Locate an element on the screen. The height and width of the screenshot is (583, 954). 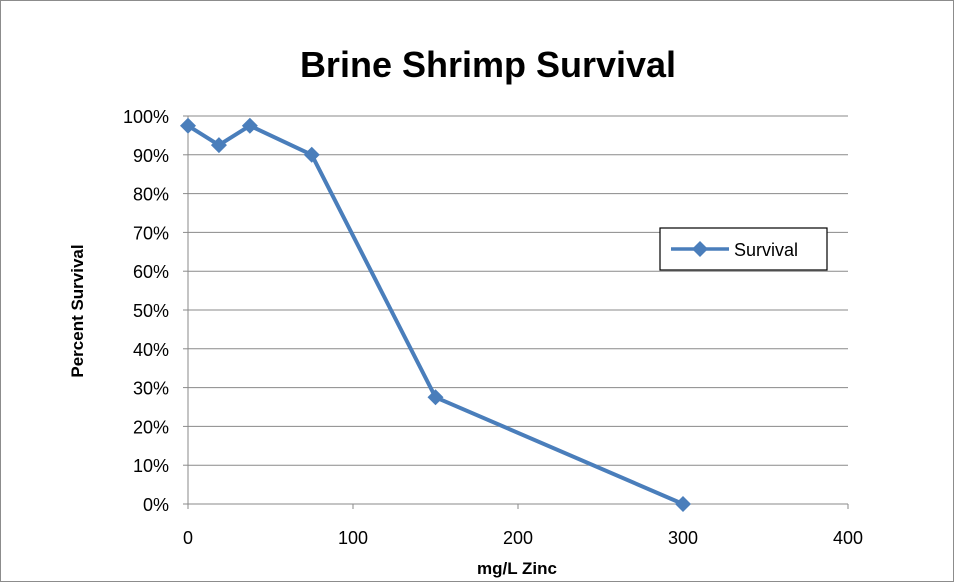
y-tick-labels: 0% 10% 20% 30% 40% 50% 60% 70% 80% 90% 100% is located at coordinates (146, 311).